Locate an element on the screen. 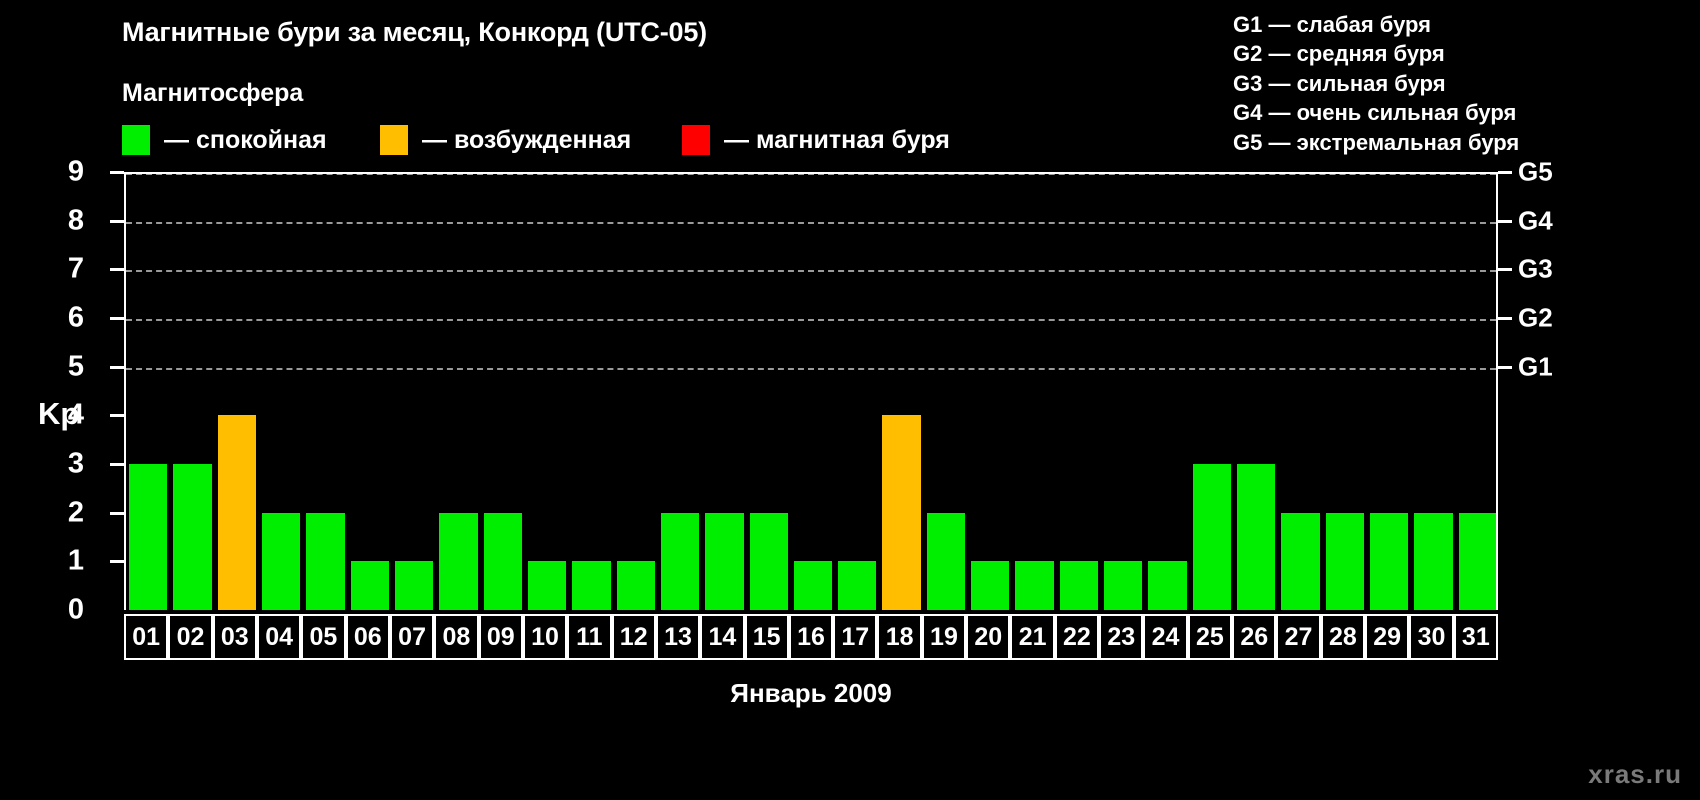 The height and width of the screenshot is (800, 1700). g-axis-tick-label: G4 is located at coordinates (1535, 220).